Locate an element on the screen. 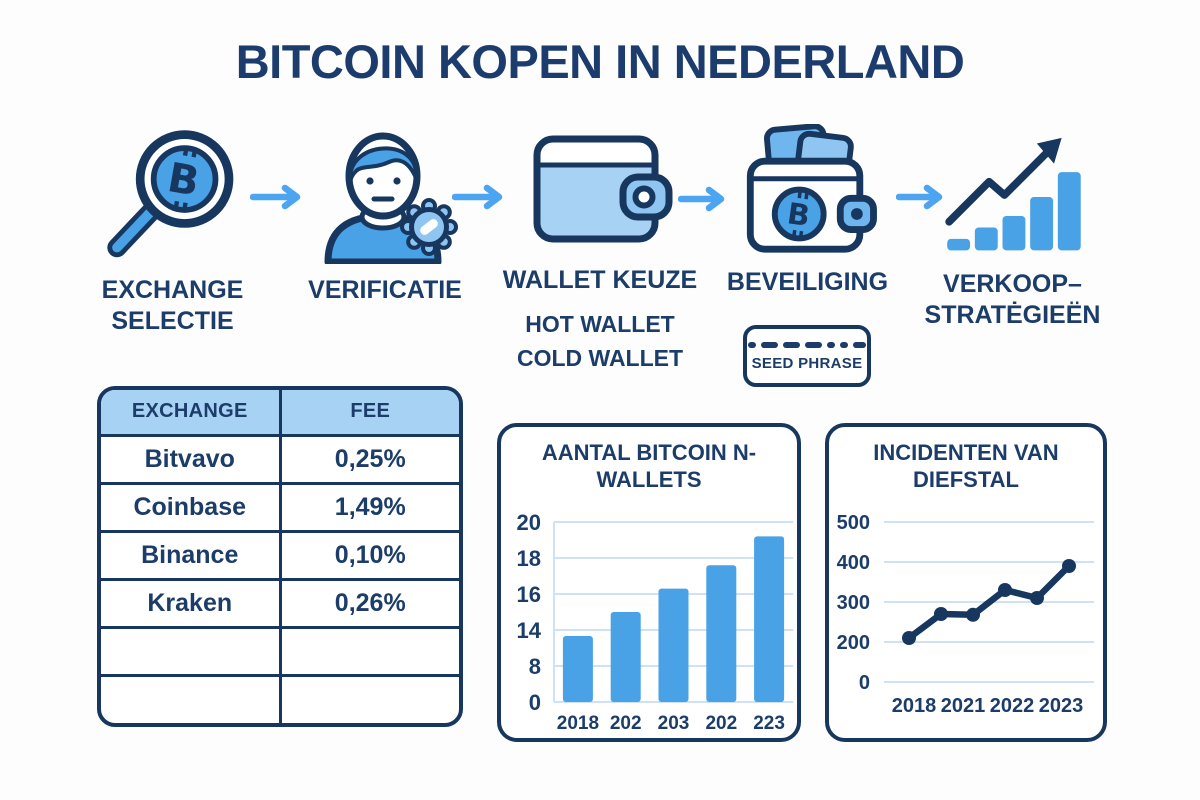  wallet-type-subtext: HOT WALLET COLD WALLET is located at coordinates (600, 341).